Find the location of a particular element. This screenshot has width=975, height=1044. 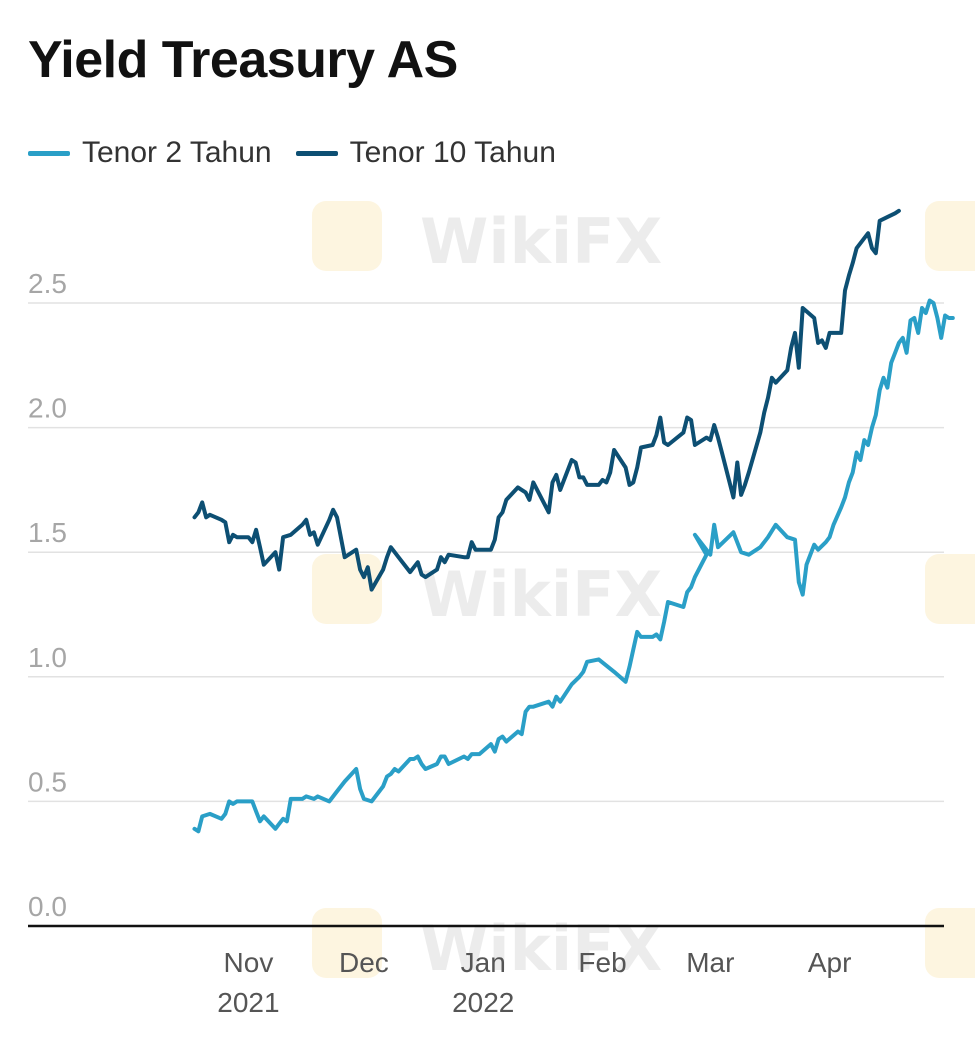

watermark-0: WikiFX is located at coordinates (487, 239).